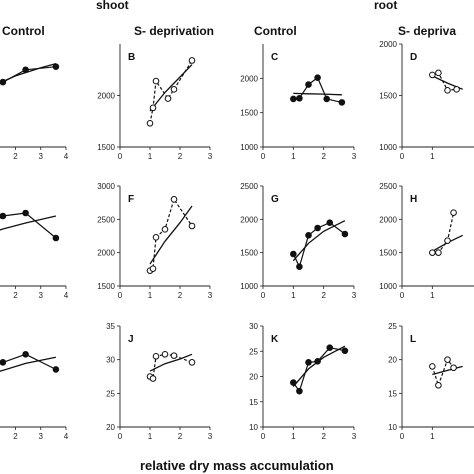 The image size is (474, 474). Describe the element at coordinates (155, 102) in the screenshot. I see `panel-b: 0 1 2 3 1500 2000 B` at that location.